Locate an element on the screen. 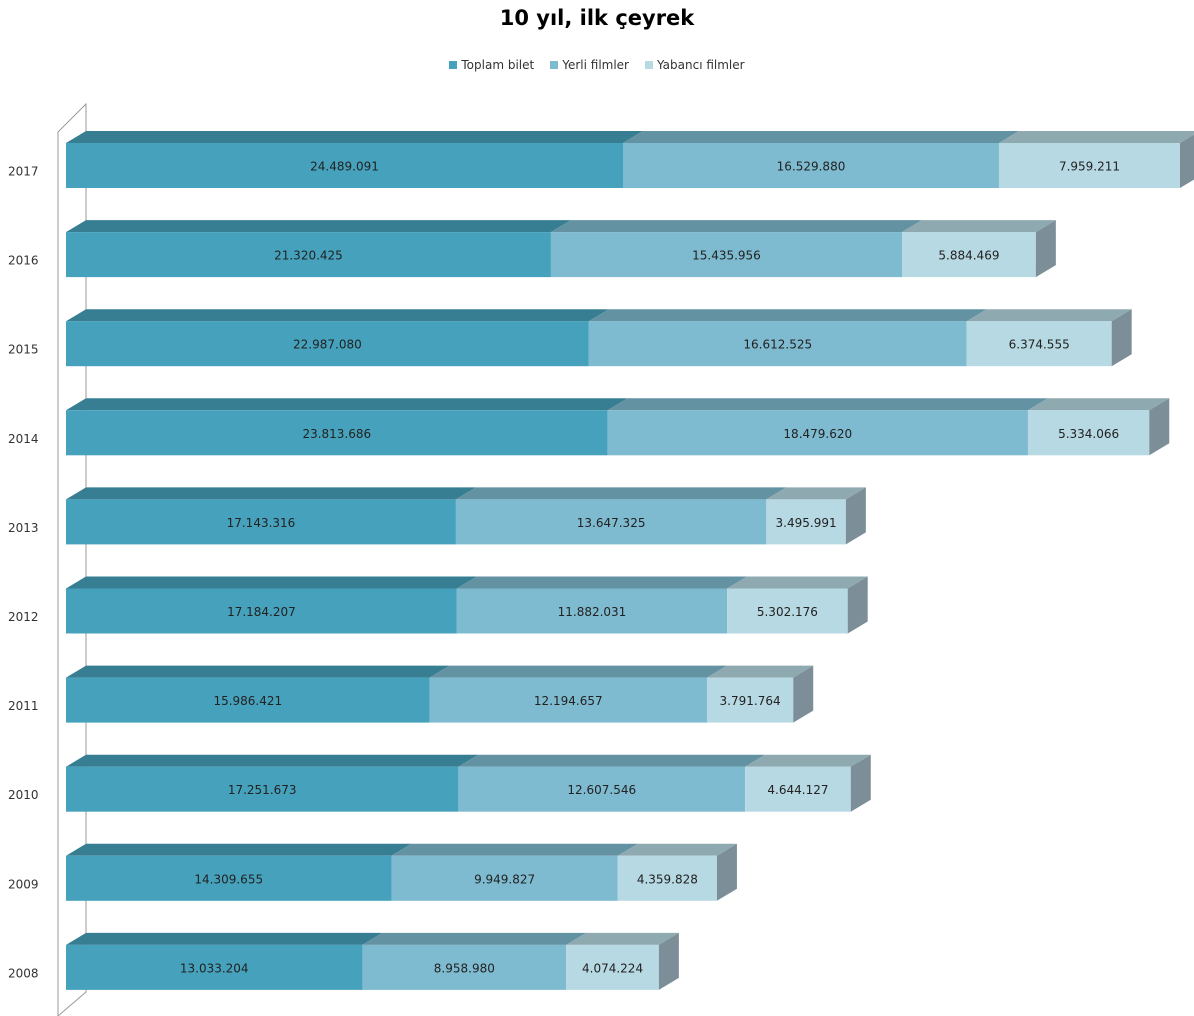  bar-segment-2009-yabanci-filmler is located at coordinates (667, 878).